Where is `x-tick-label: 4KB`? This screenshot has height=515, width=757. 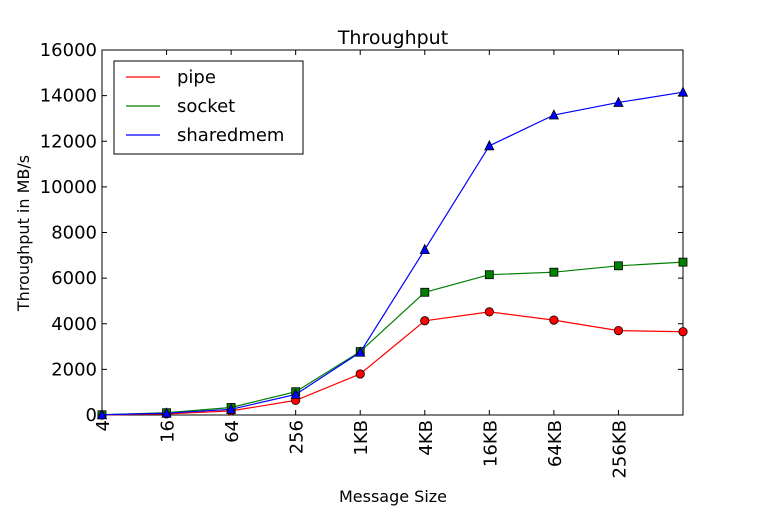 x-tick-label: 4KB is located at coordinates (426, 438).